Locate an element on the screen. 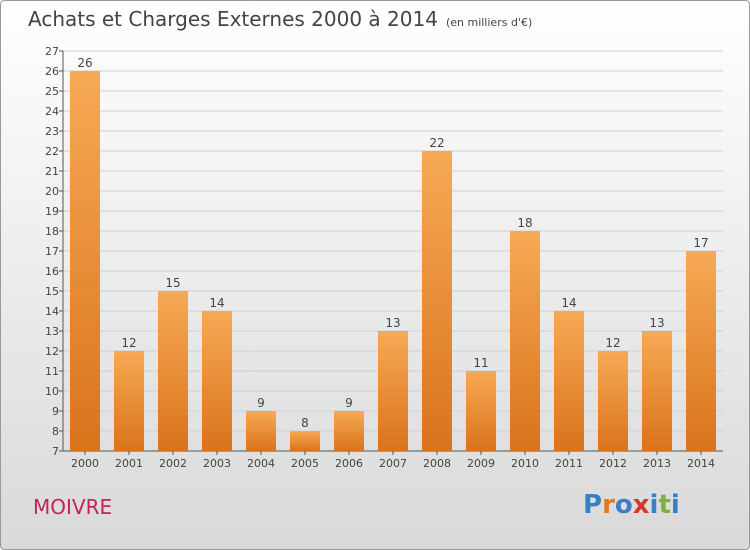  y-tick-label: 27 is located at coordinates (52, 51).